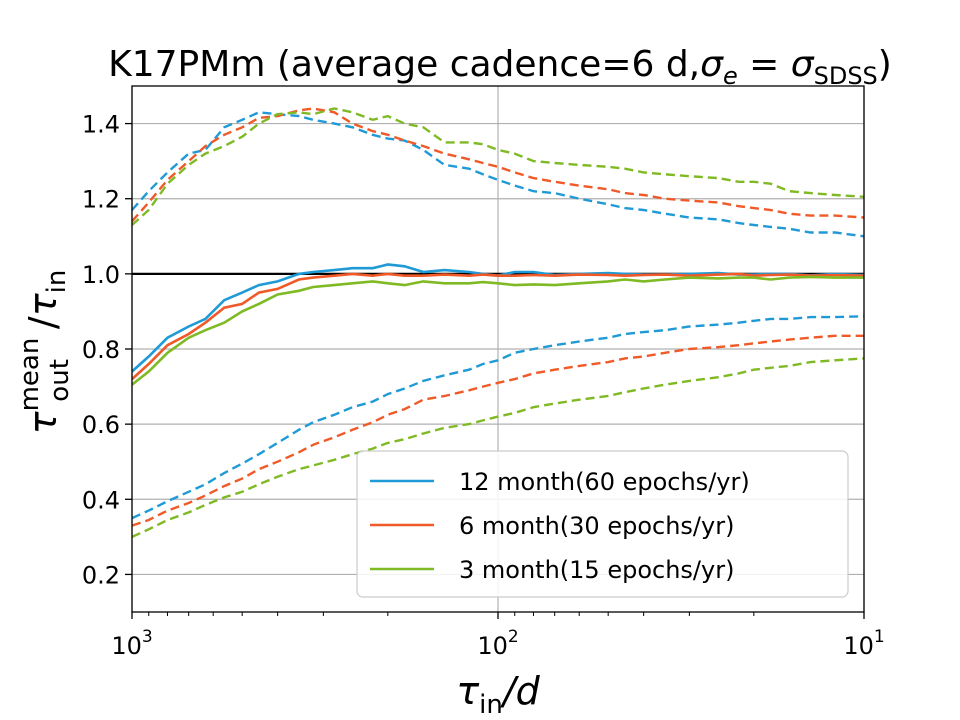 Image resolution: width=960 pixels, height=720 pixels. Describe the element at coordinates (596, 570) in the screenshot. I see `legend-label: 3 month(15 epochs/yr)` at that location.